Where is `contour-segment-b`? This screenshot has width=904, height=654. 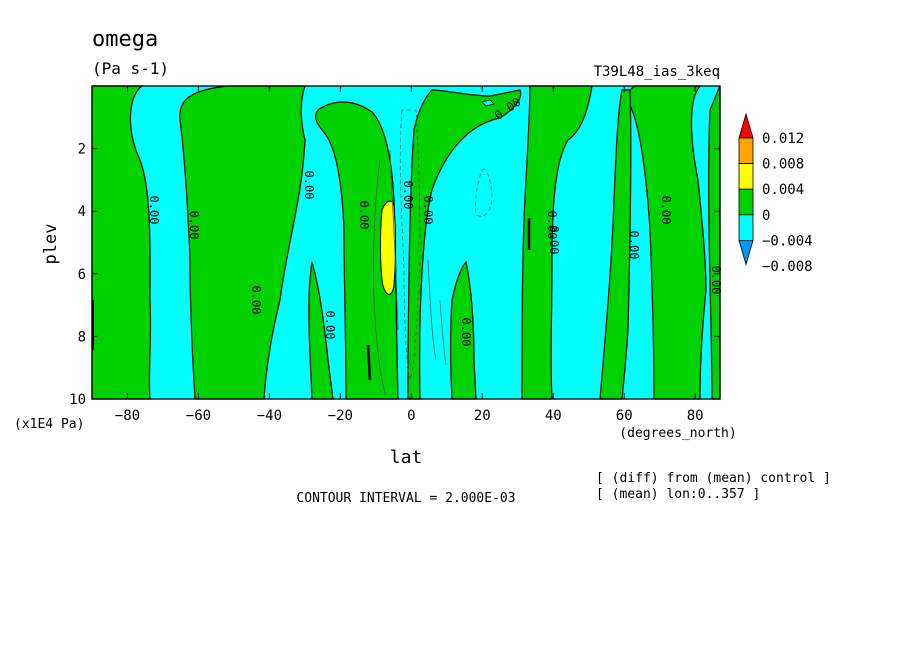
contour-segment-b is located at coordinates (369, 362).